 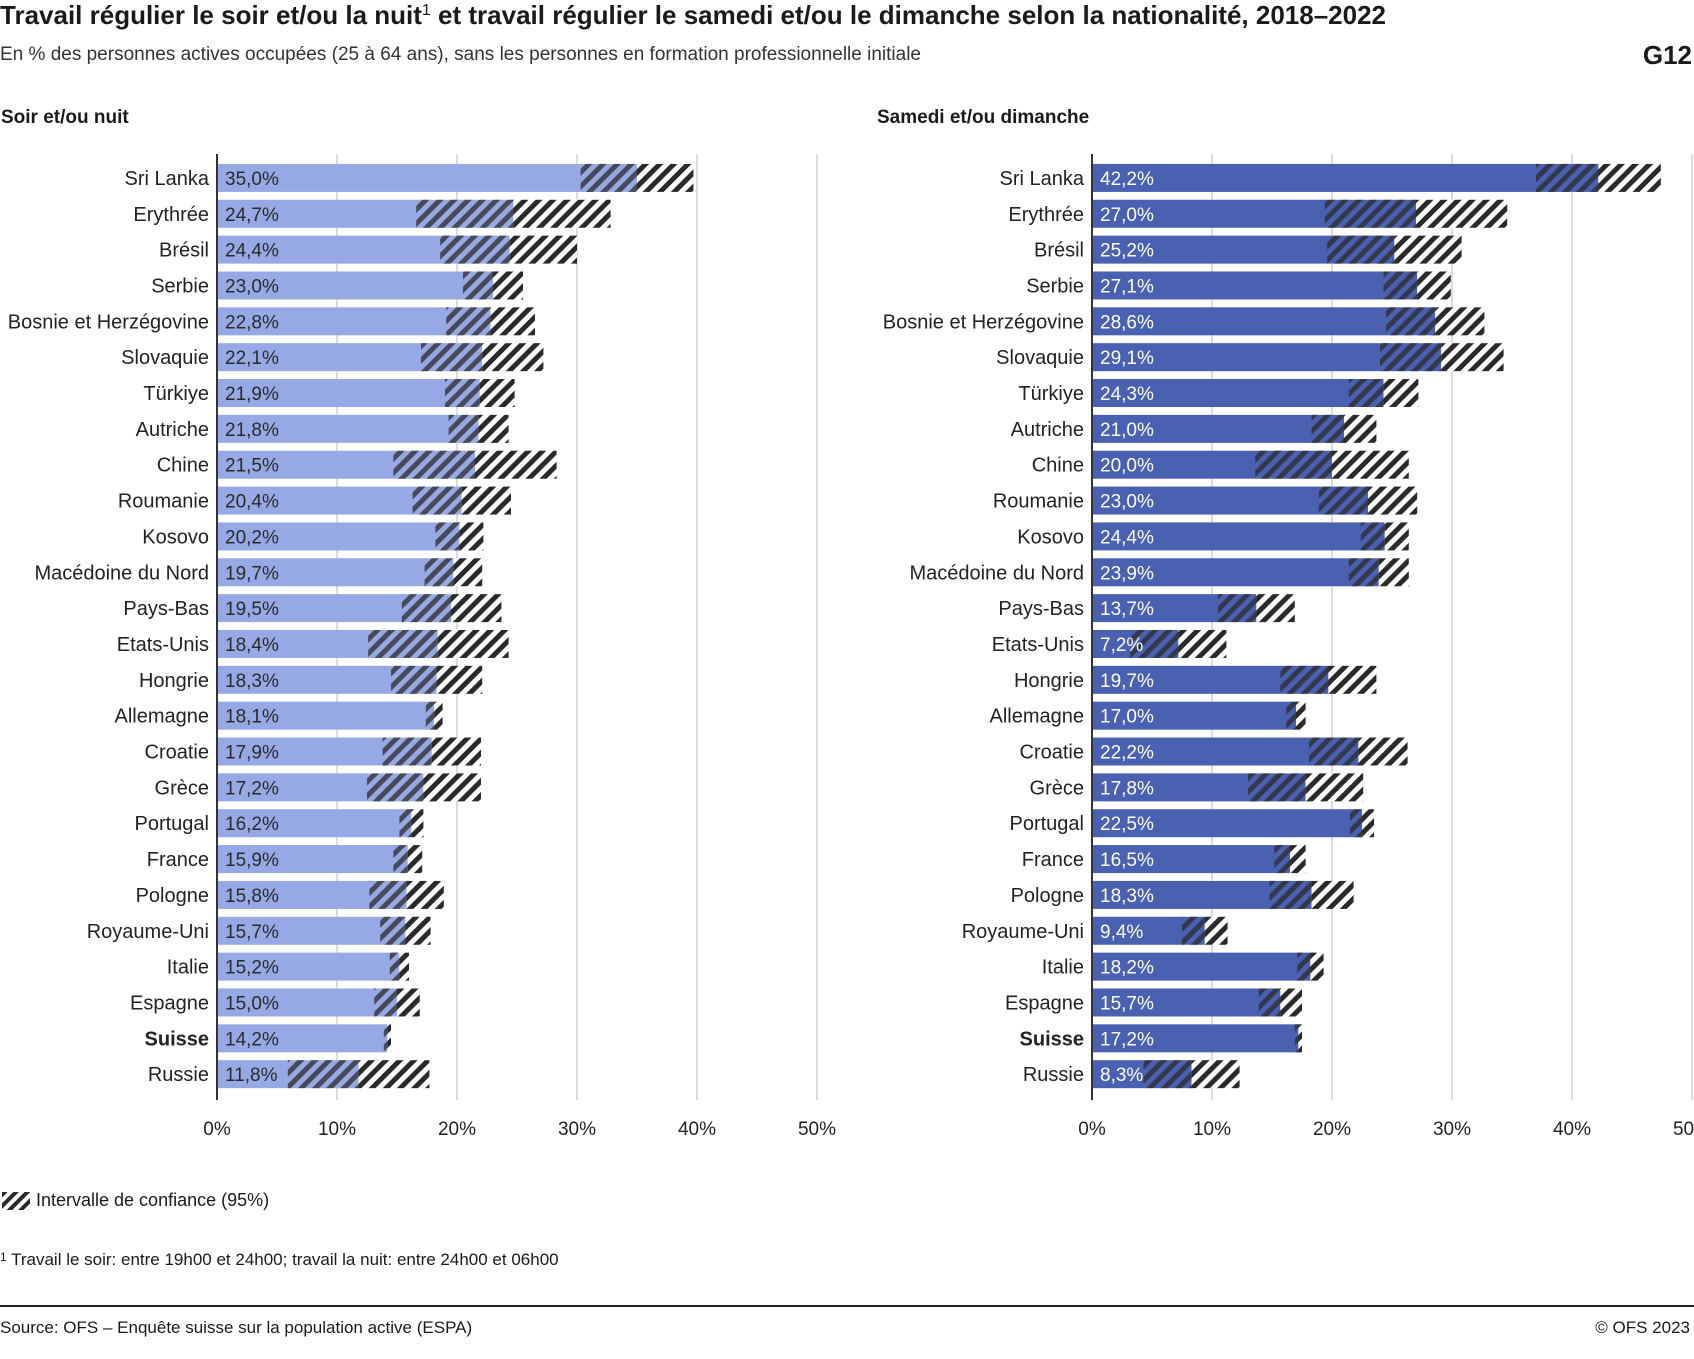 I want to click on left-value-label: 17,2%, so click(x=252, y=788).